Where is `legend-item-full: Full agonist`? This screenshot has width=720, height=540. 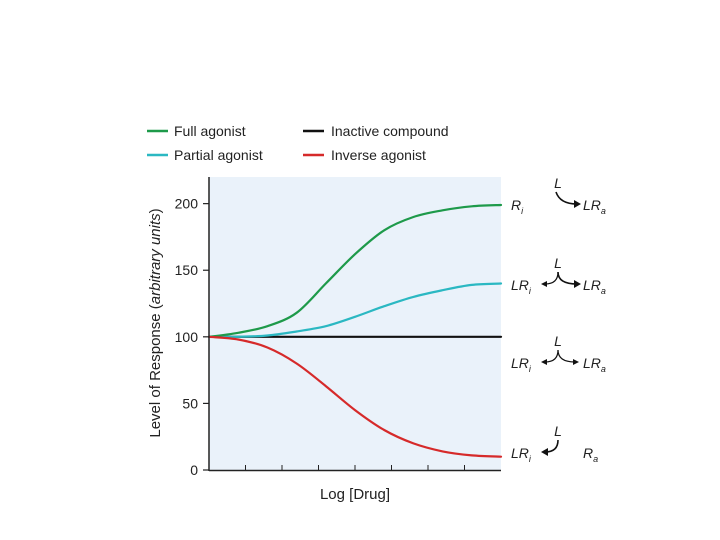
legend-item-full: Full agonist is located at coordinates (196, 131).